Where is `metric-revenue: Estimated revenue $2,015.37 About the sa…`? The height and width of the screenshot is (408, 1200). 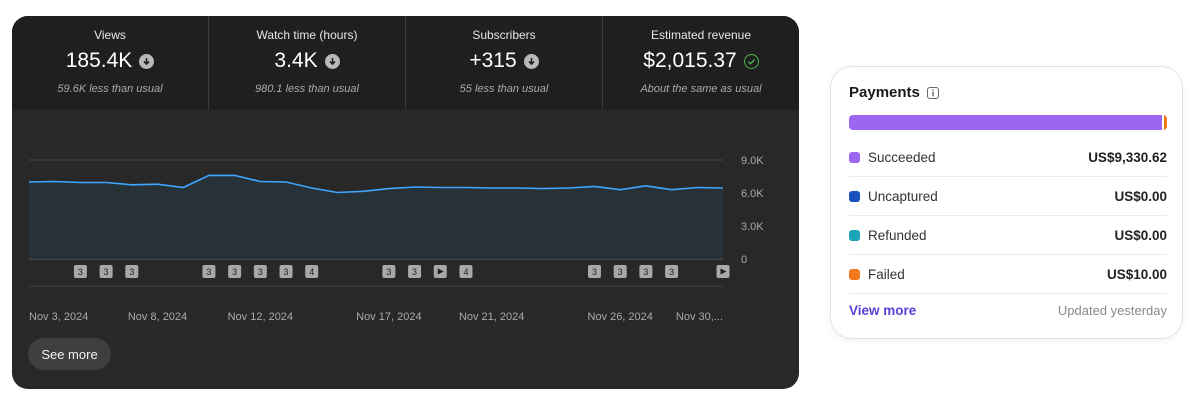 metric-revenue: Estimated revenue $2,015.37 About the sa… is located at coordinates (701, 63).